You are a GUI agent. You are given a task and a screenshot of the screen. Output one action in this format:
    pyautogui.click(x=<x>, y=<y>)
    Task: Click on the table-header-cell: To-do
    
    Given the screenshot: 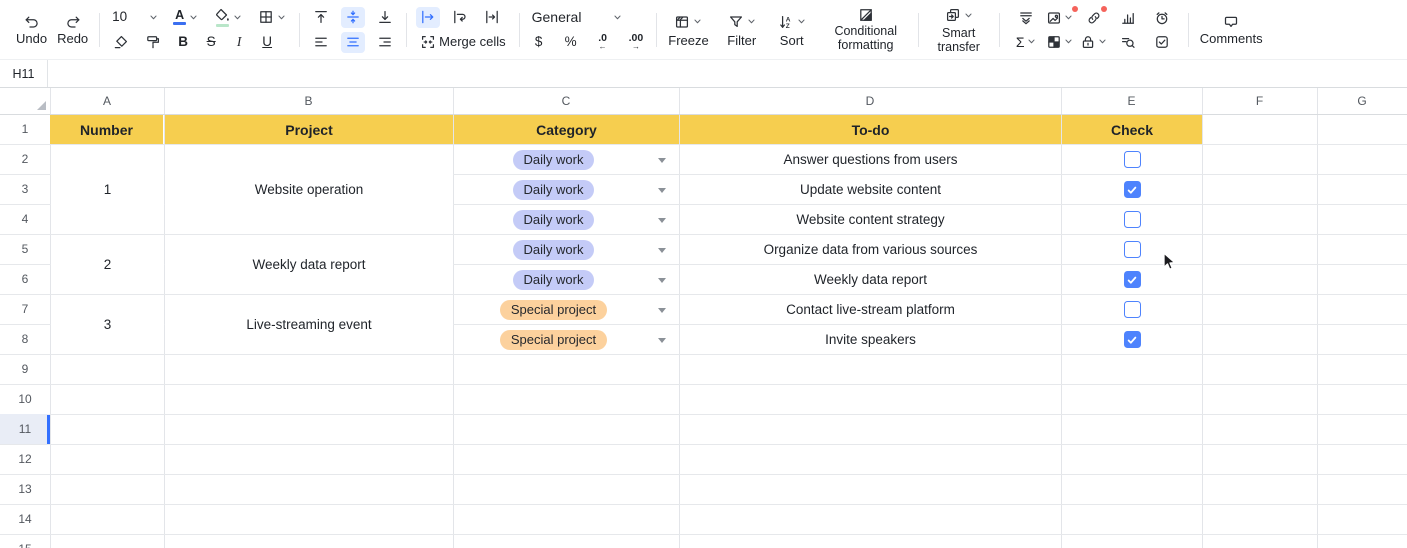 What is the action you would take?
    pyautogui.click(x=870, y=129)
    